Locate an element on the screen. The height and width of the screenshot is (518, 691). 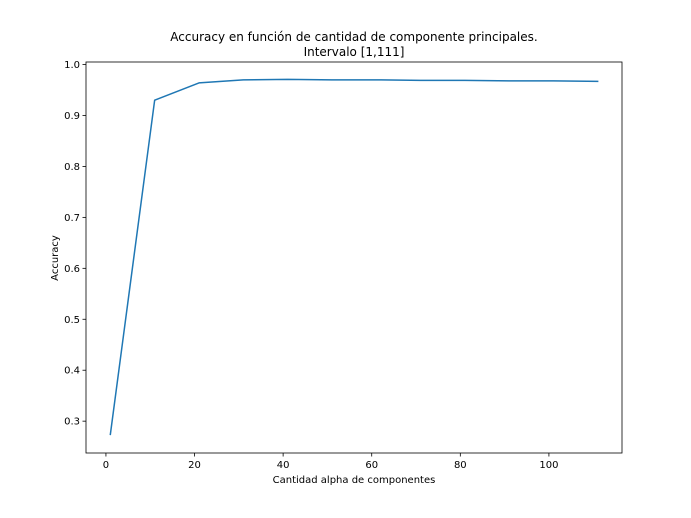
y-tick-label: 0.7 is located at coordinates (72, 218).